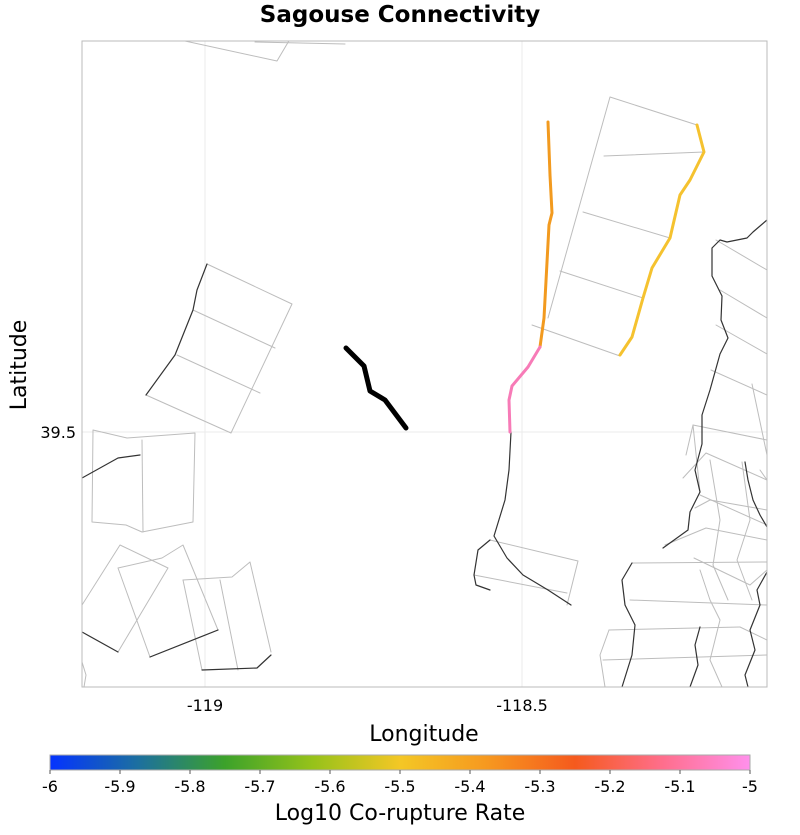  I want to click on colorbar-tick-label: -5.1, so click(679, 786).